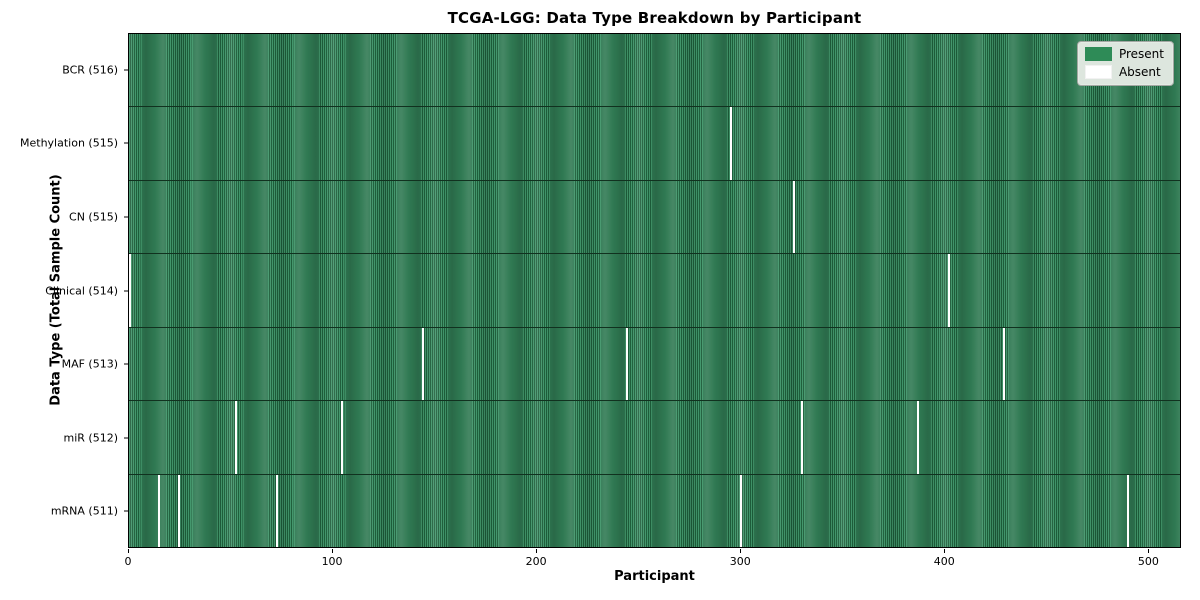 Image resolution: width=1200 pixels, height=600 pixels. I want to click on heatmap-row-Clinical, so click(654, 290).